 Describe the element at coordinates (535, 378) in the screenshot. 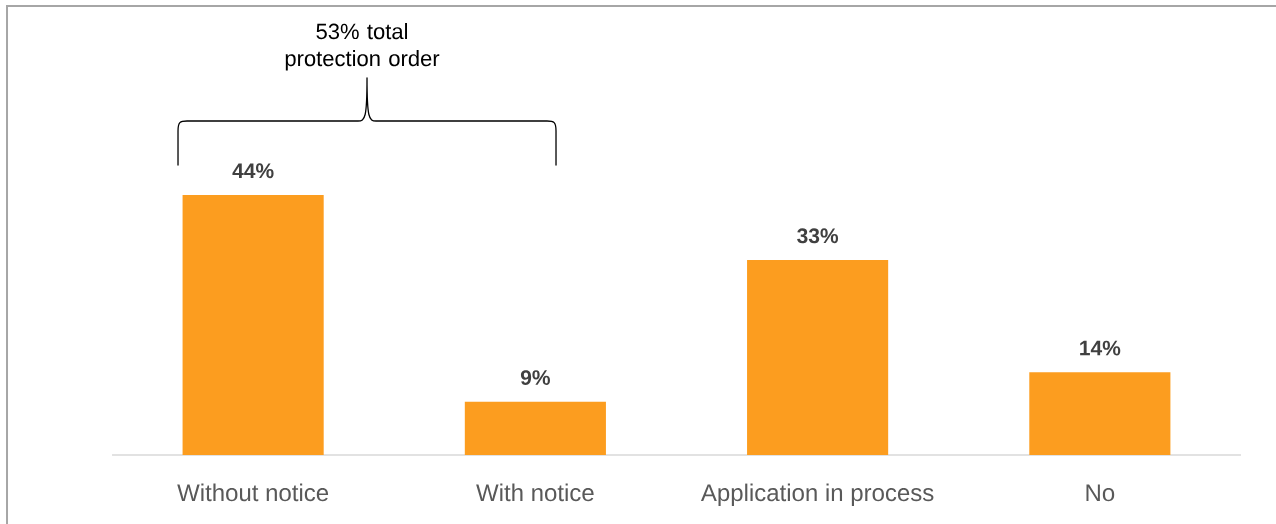

I see `data-label: 9%` at that location.